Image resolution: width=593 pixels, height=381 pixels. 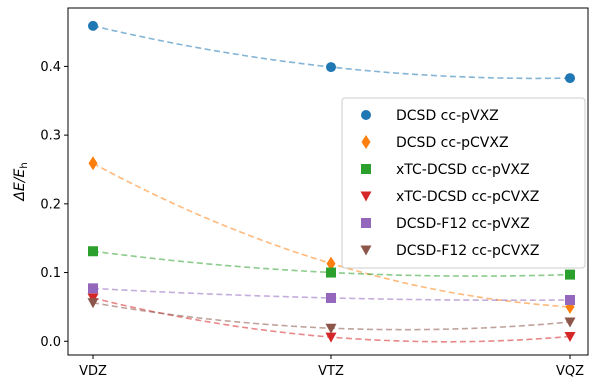 What do you see at coordinates (50, 342) in the screenshot?
I see `y-tick-label: 0.0` at bounding box center [50, 342].